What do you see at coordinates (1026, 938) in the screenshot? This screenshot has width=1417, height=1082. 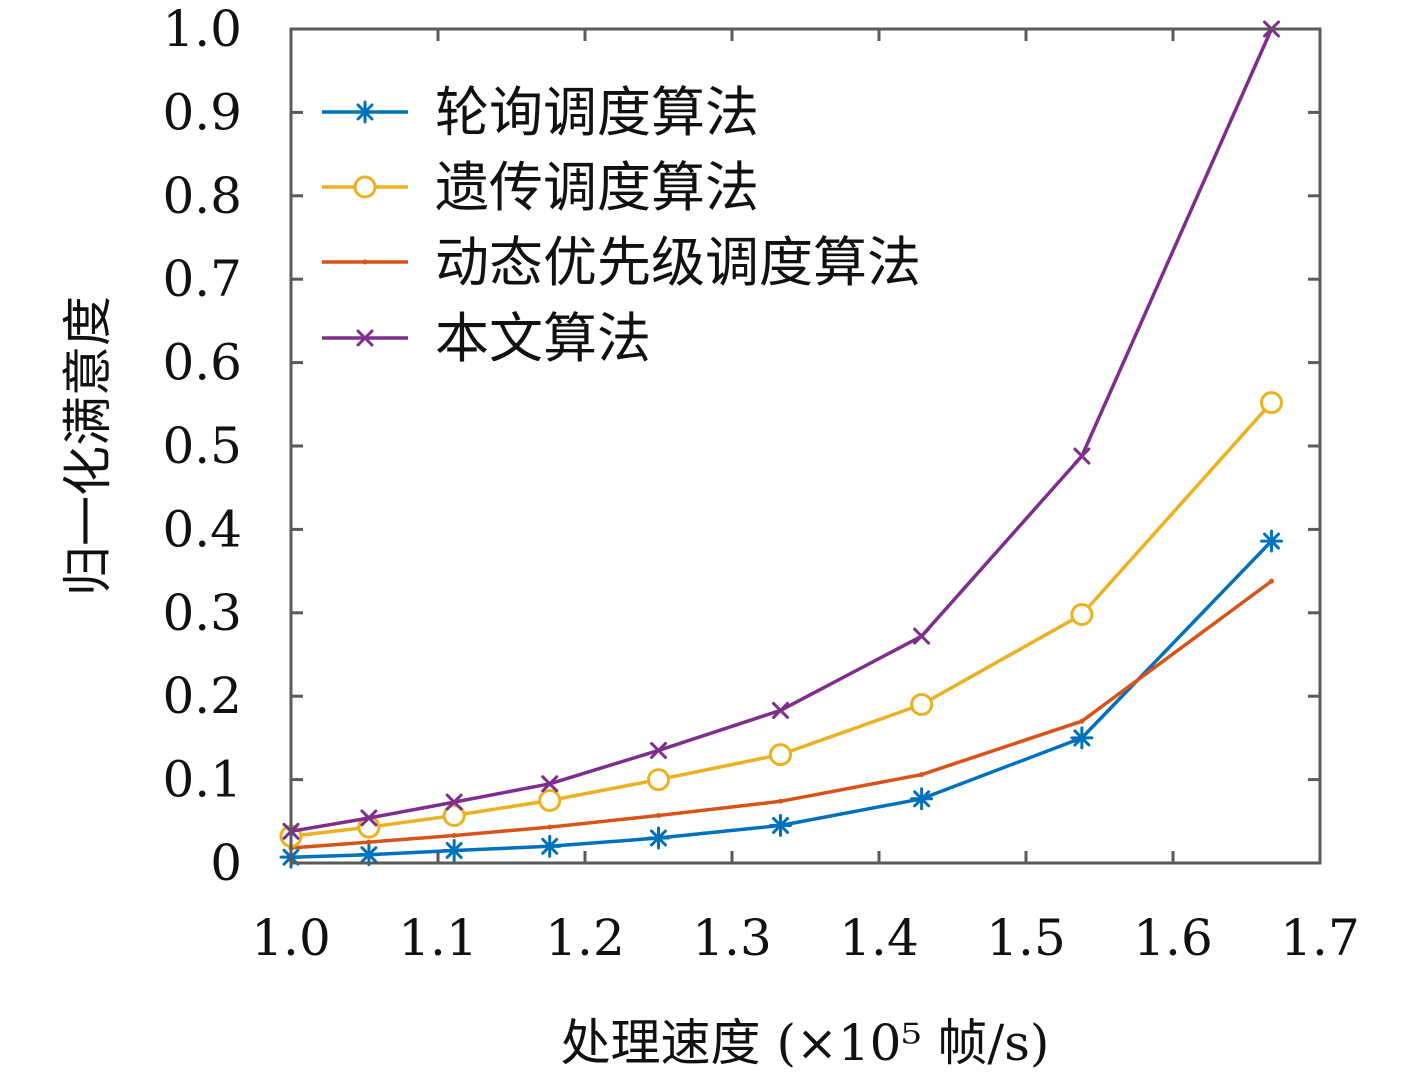 I see `x-tick-label: 1.5` at bounding box center [1026, 938].